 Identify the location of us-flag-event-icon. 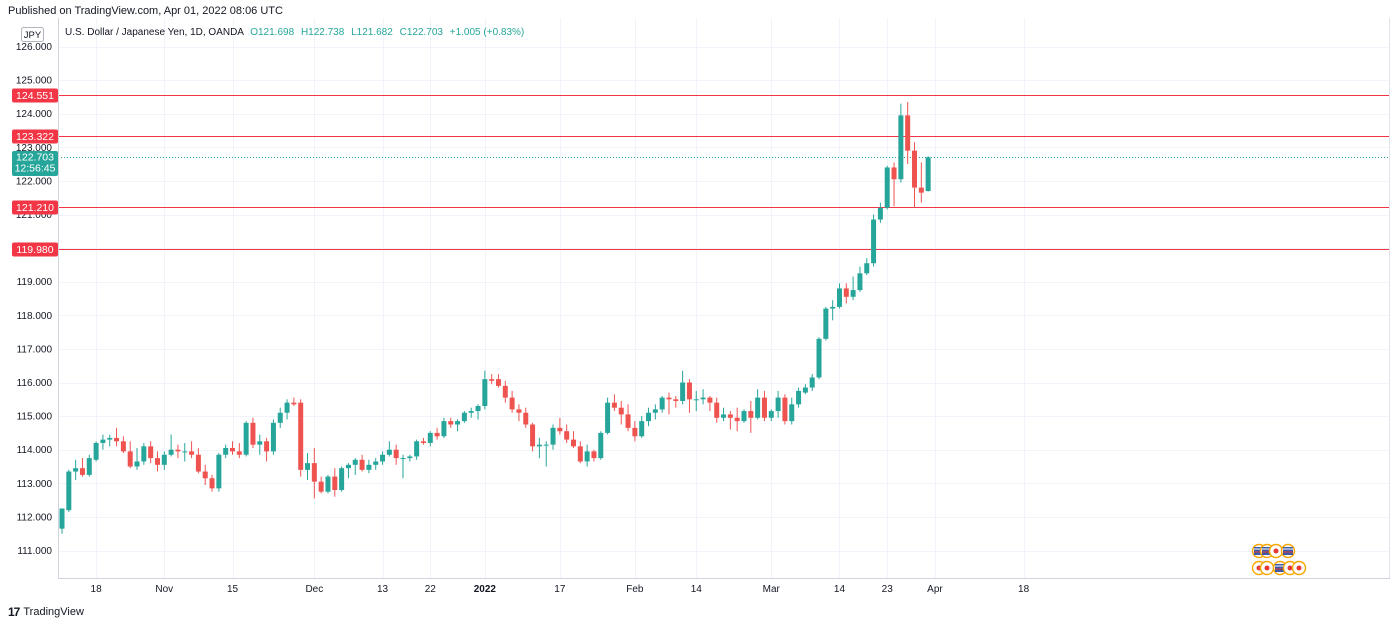
(1288, 551).